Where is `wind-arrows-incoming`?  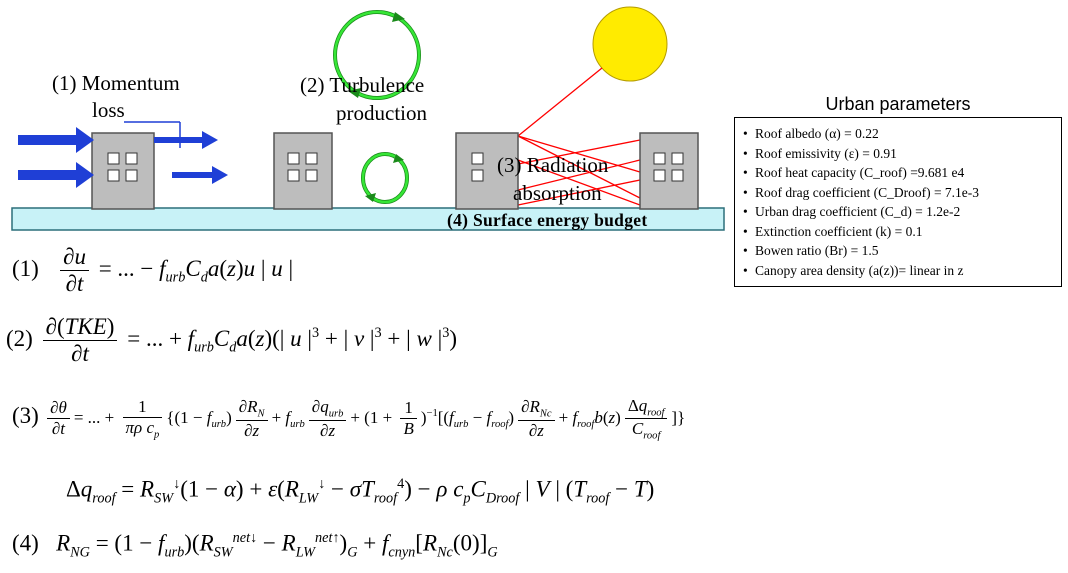 wind-arrows-incoming is located at coordinates (56, 157).